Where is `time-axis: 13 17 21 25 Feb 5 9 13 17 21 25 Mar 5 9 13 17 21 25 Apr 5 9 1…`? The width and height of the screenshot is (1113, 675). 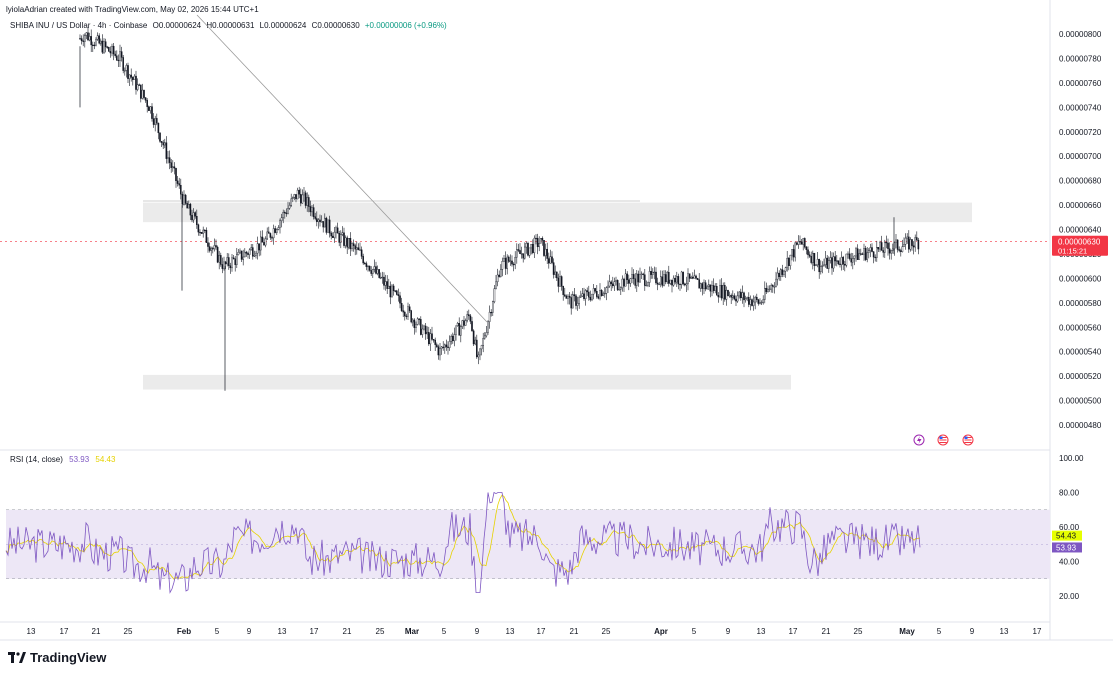
time-axis: 13 17 21 25 Feb 5 9 13 17 21 25 Mar 5 9 13 17 21 25 Apr 5 9 1… is located at coordinates (534, 631).